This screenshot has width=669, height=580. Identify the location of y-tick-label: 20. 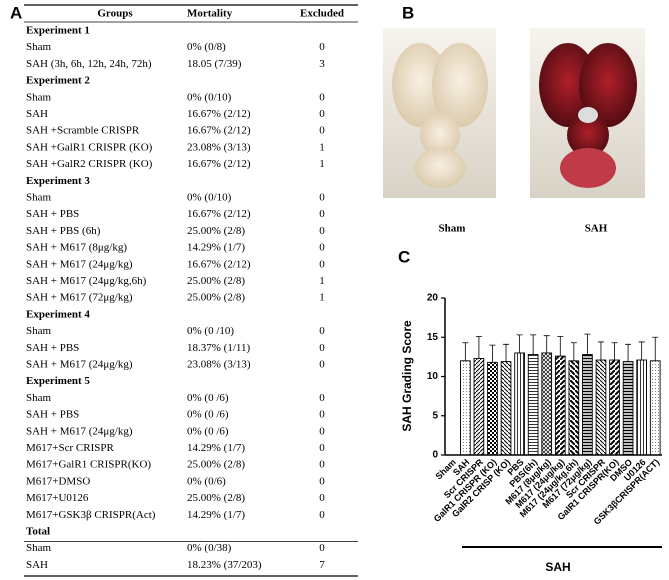
(433, 298).